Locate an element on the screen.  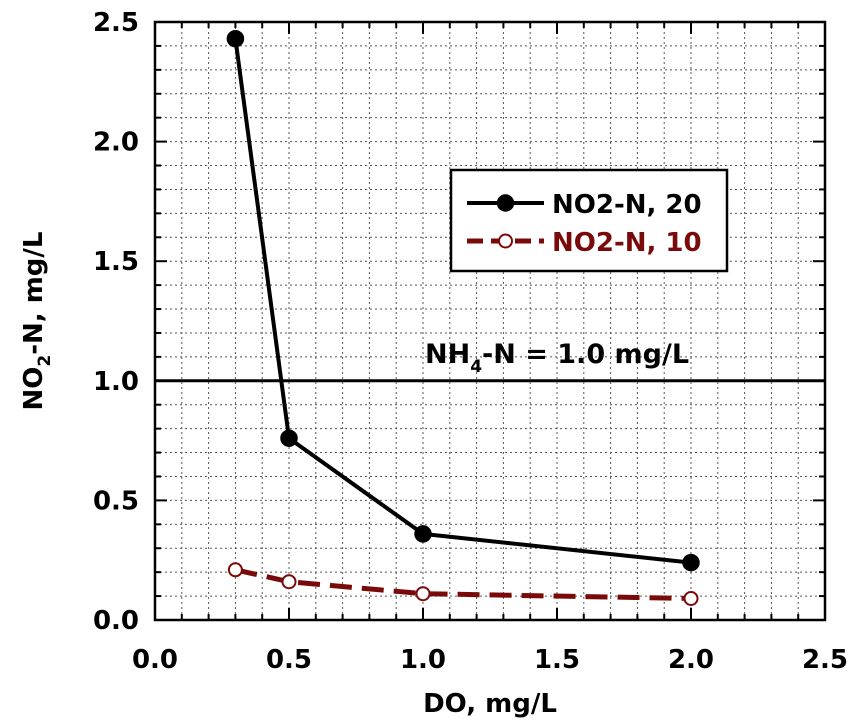
y-tick-label: 0.5 is located at coordinates (116, 501).